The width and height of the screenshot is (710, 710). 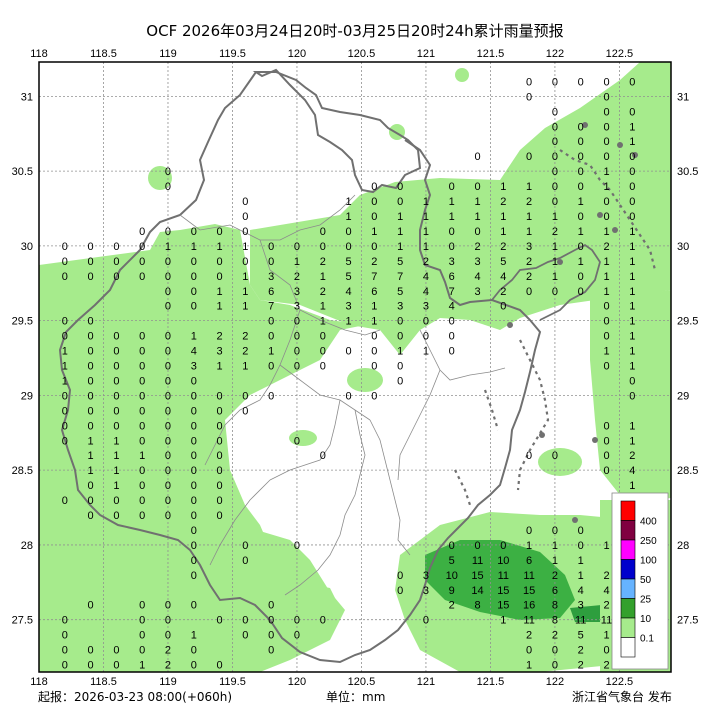 What do you see at coordinates (232, 54) in the screenshot?
I see `lon-tick-label-top: 119.5` at bounding box center [232, 54].